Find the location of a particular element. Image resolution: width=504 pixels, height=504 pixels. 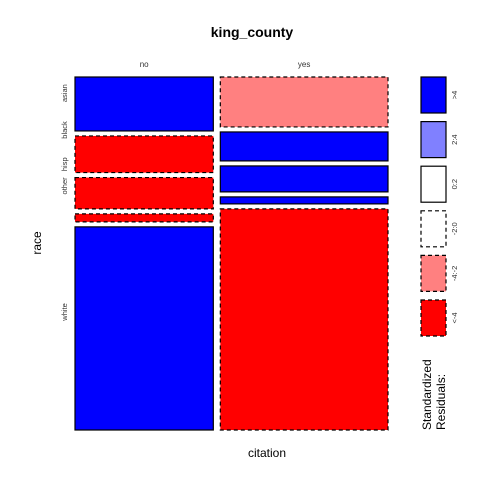

y-axis-label: race is located at coordinates (37, 243).